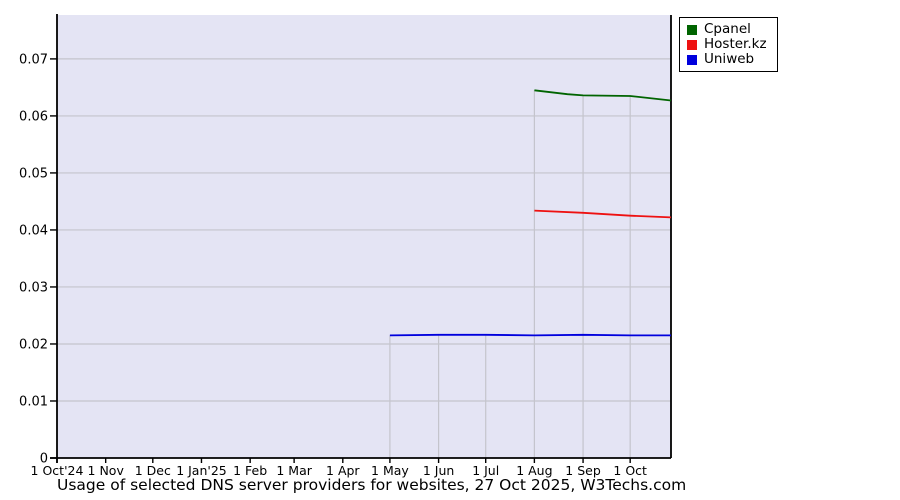 Image resolution: width=900 pixels, height=500 pixels. I want to click on x-axis-tick-label: 1 Aug, so click(534, 470).